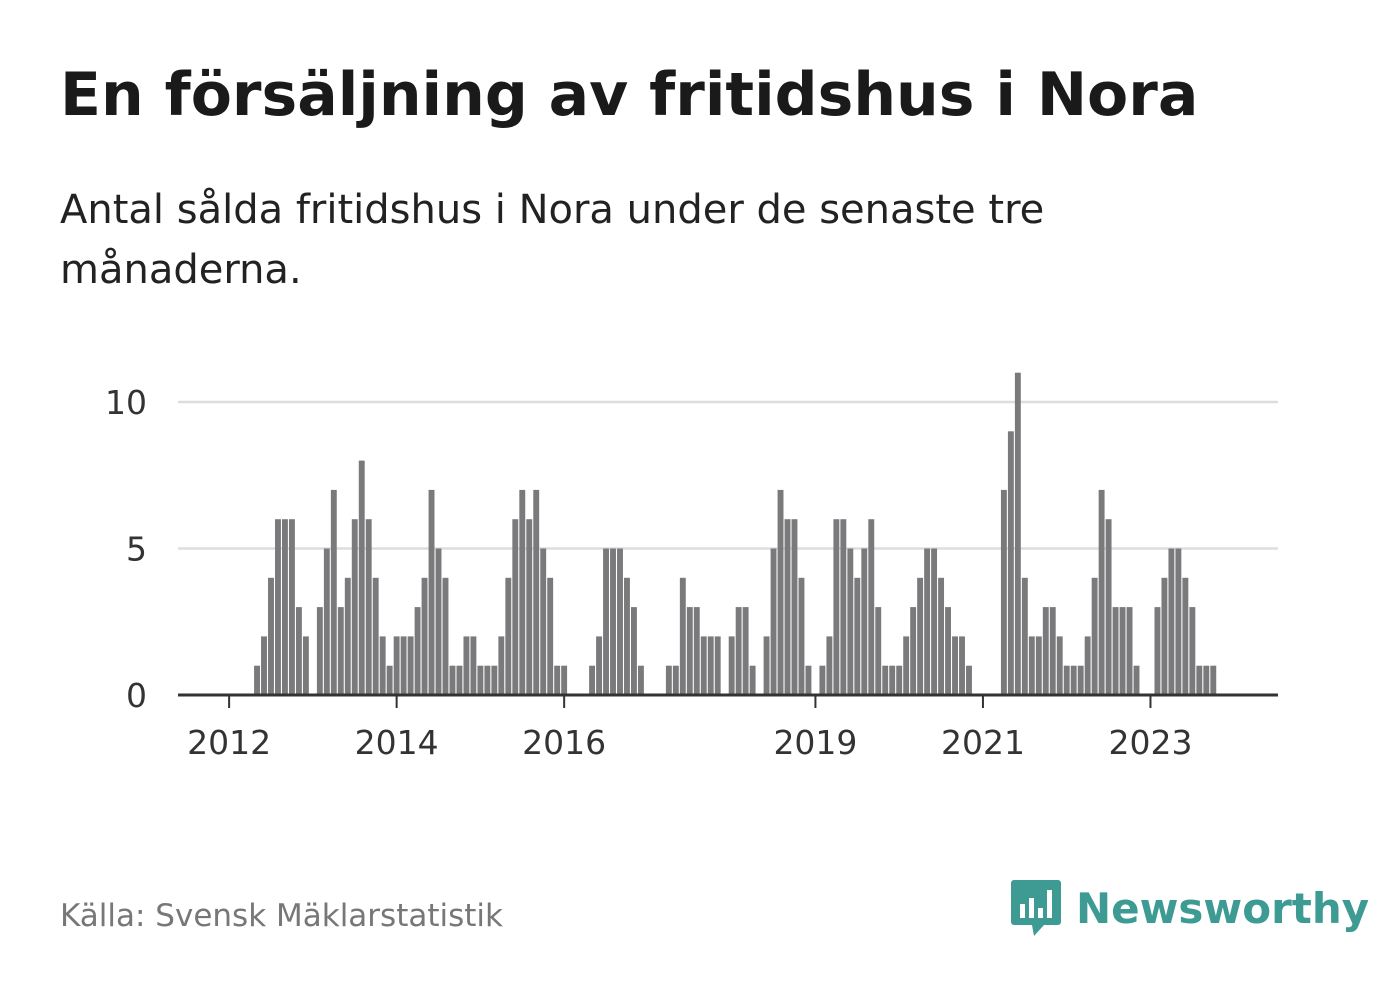 The width and height of the screenshot is (1382, 999). I want to click on x-tick-label-2019: 2019, so click(815, 742).